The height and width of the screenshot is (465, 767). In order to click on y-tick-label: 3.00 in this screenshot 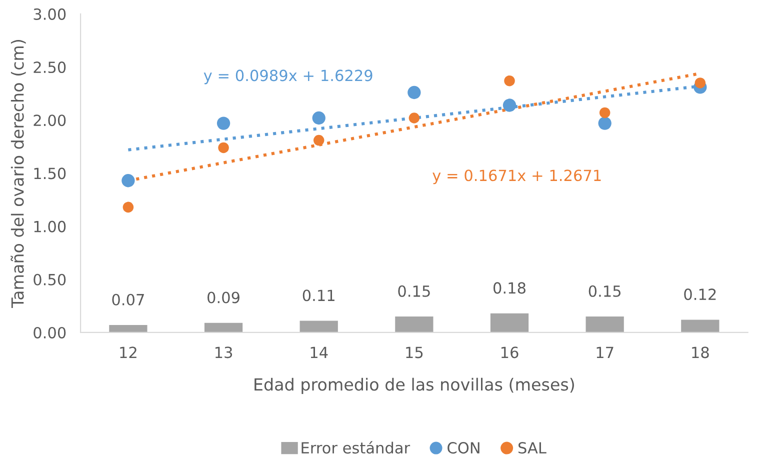, I will do `click(50, 14)`.